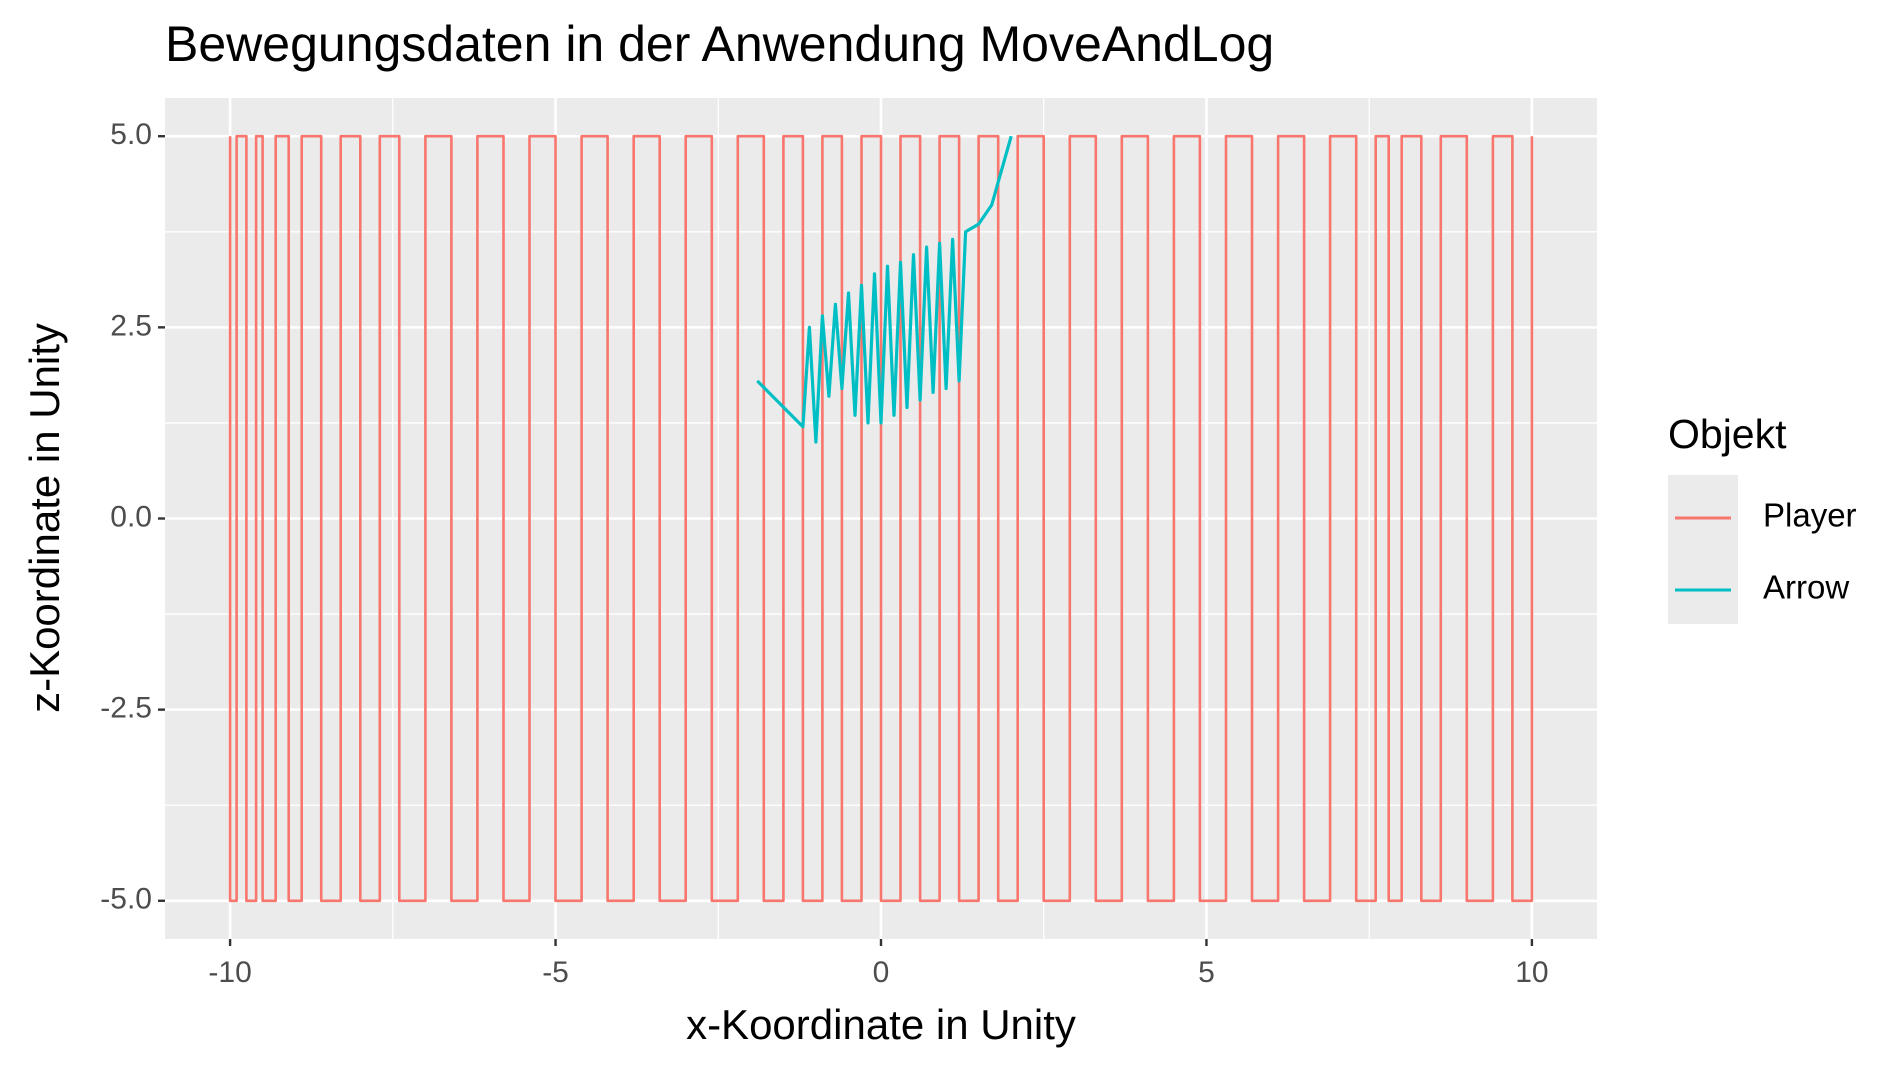 The height and width of the screenshot is (1067, 1889). I want to click on legend-key-background, so click(1703, 549).